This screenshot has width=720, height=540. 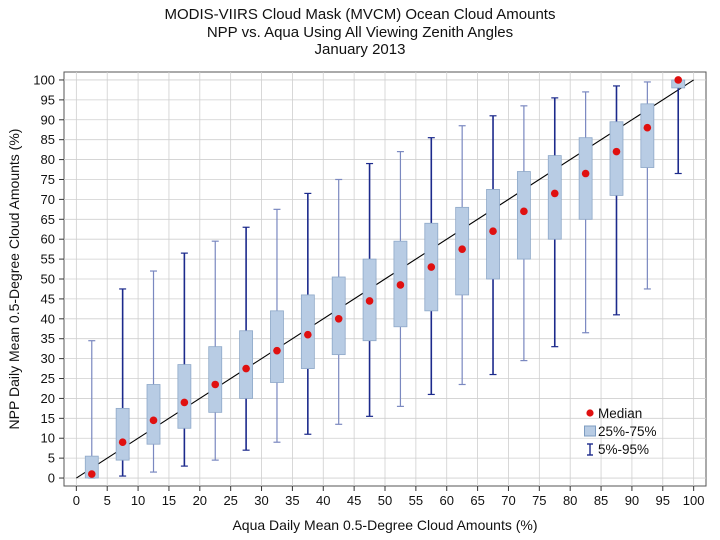 What do you see at coordinates (590, 413) in the screenshot?
I see `legend-median-marker` at bounding box center [590, 413].